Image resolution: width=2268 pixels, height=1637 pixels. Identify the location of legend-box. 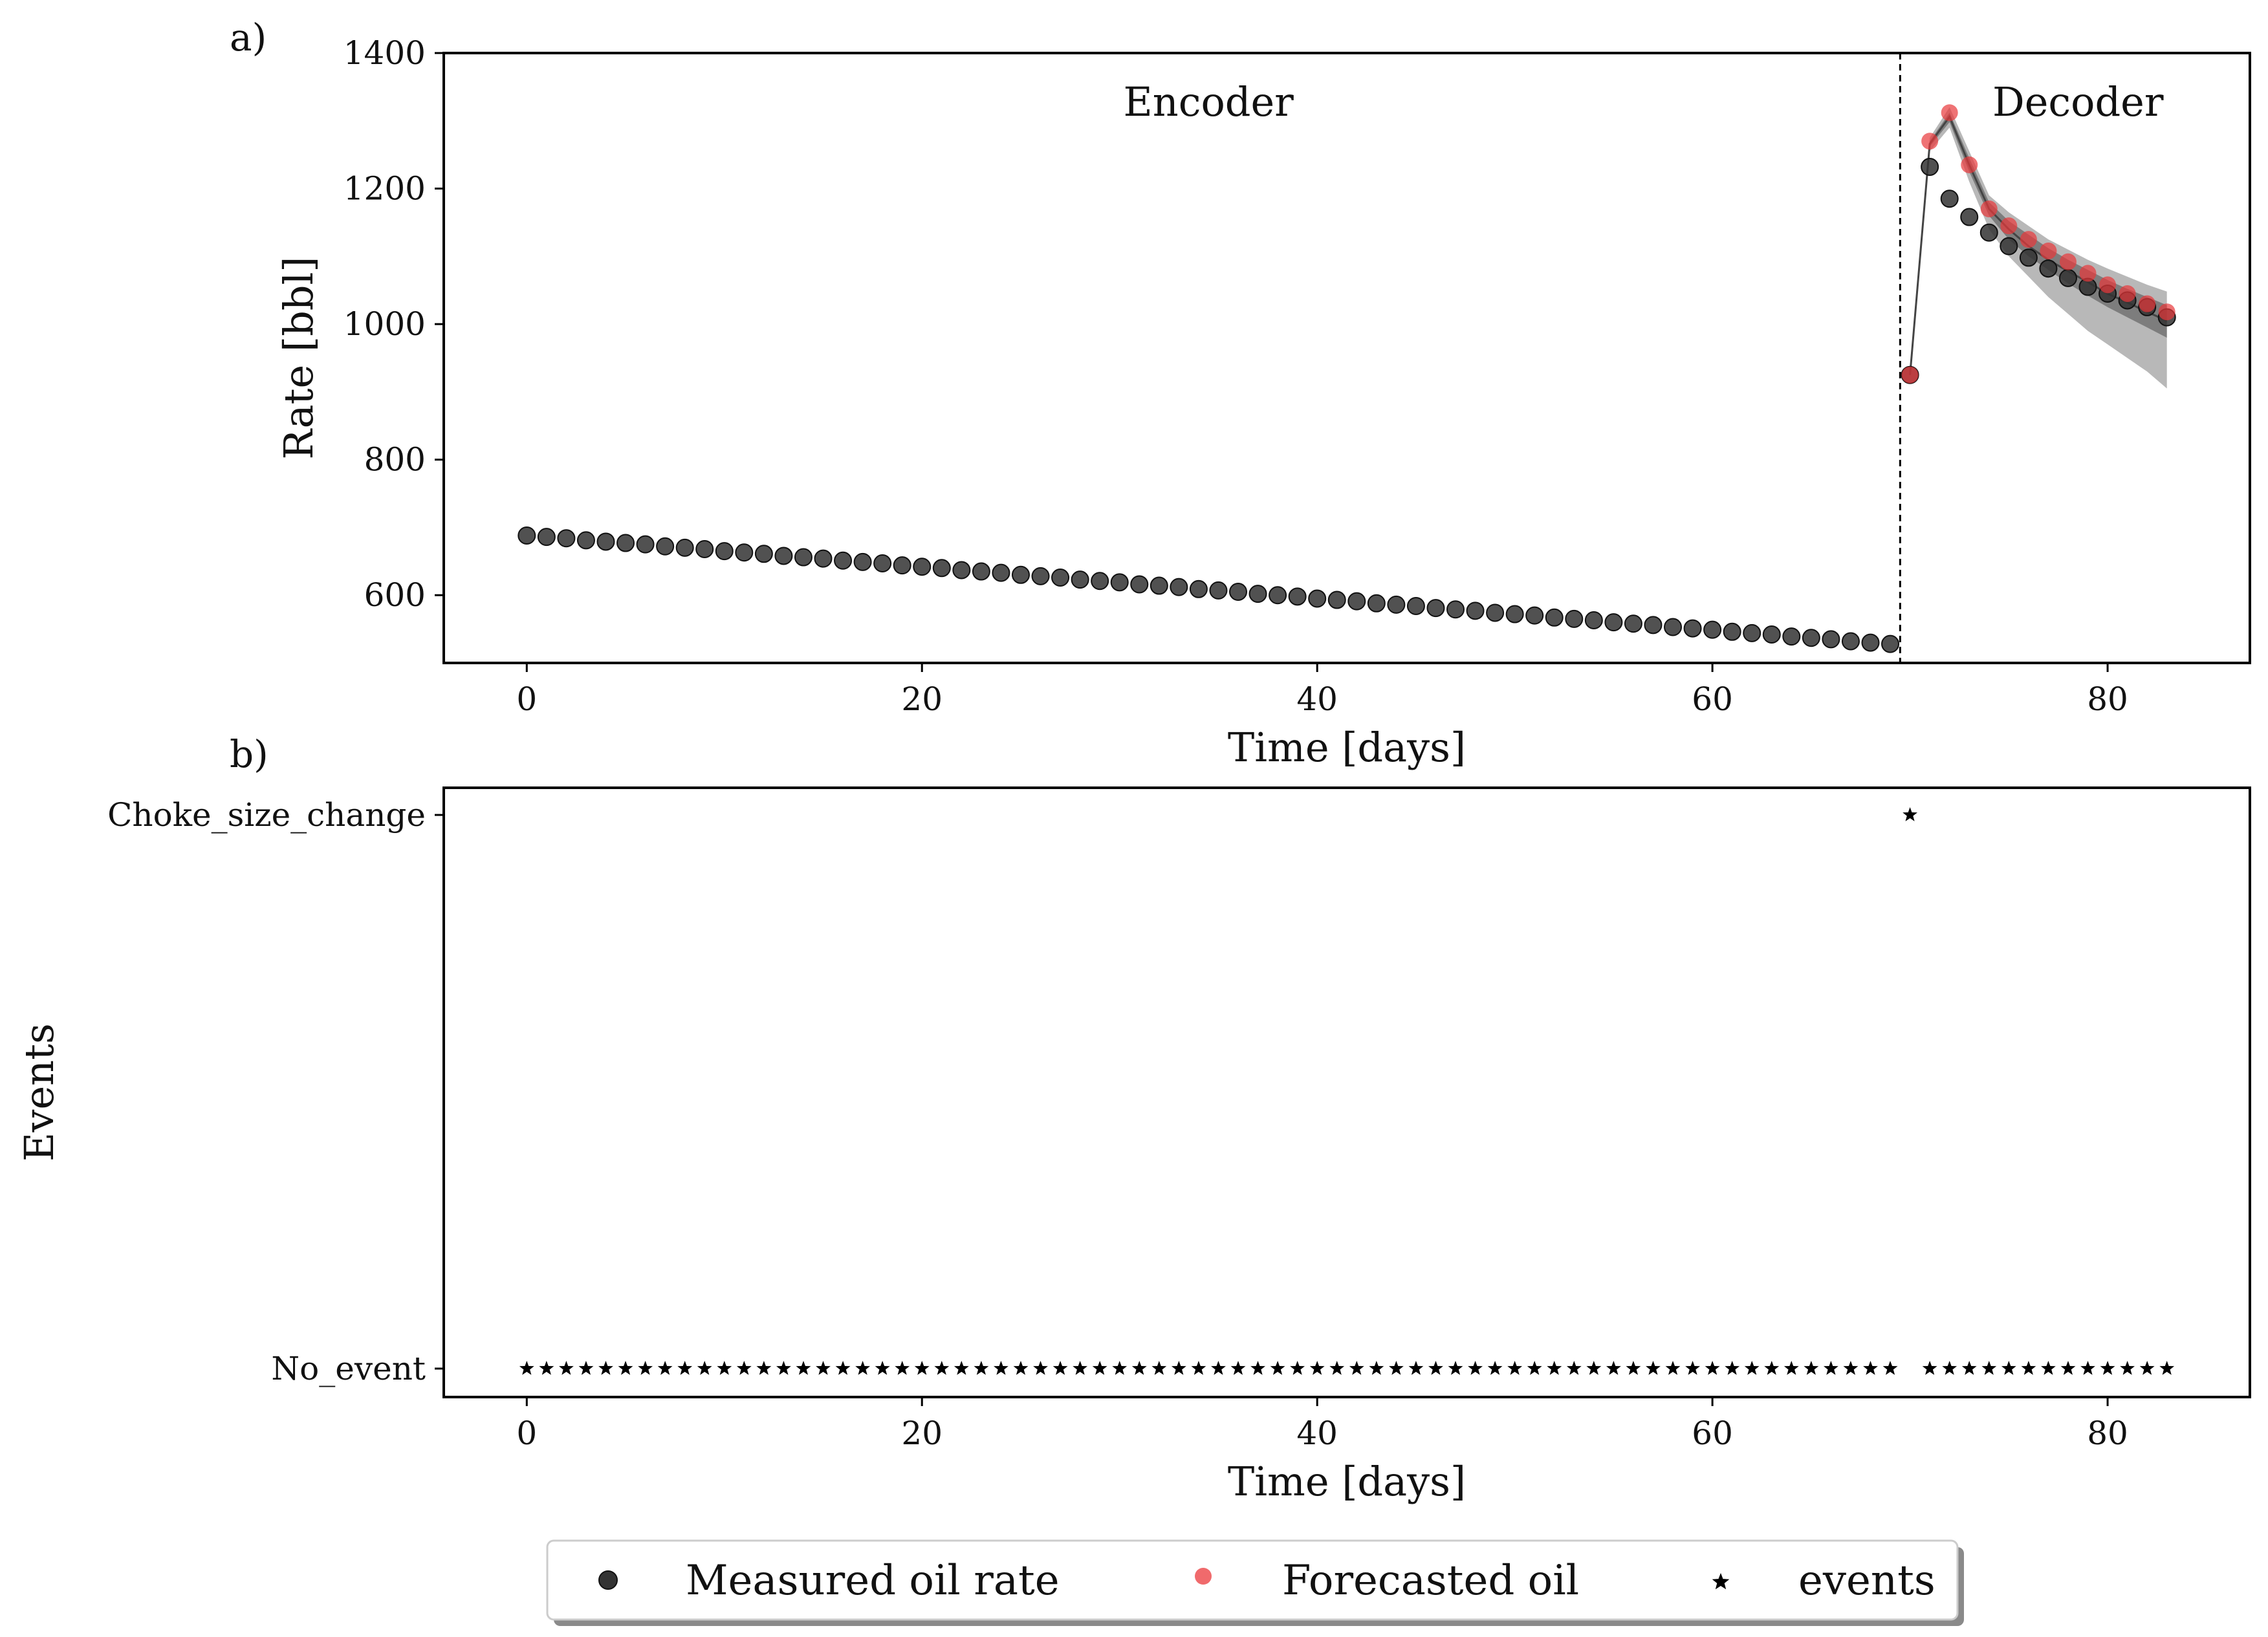
(1252, 1580).